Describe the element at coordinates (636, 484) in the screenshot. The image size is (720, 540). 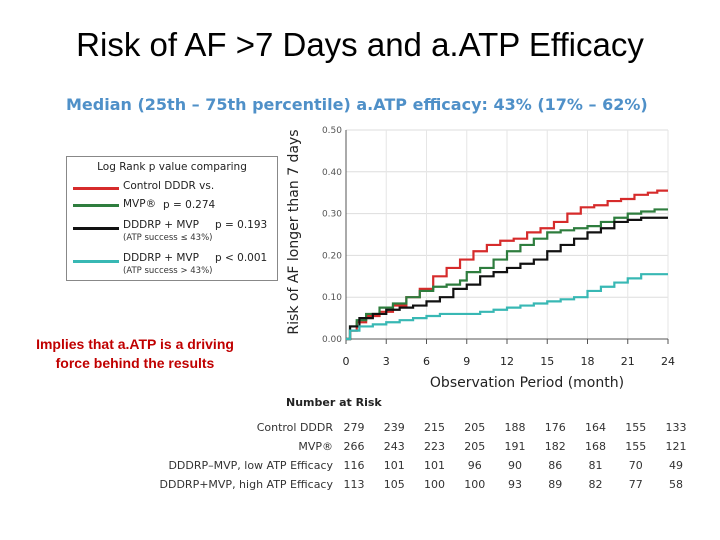
I see `risk-cell: 77` at that location.